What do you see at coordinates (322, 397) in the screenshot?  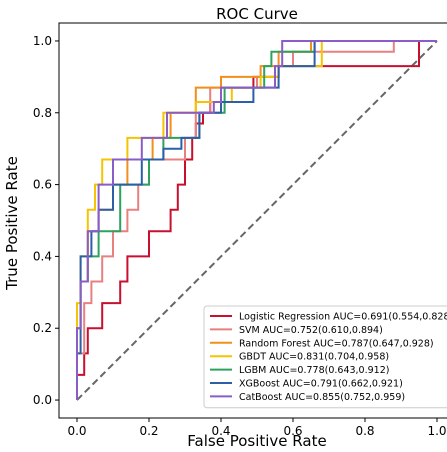 I see `legend-entry-label: CatBoost AUC=0.855(0.752,0.959)` at bounding box center [322, 397].